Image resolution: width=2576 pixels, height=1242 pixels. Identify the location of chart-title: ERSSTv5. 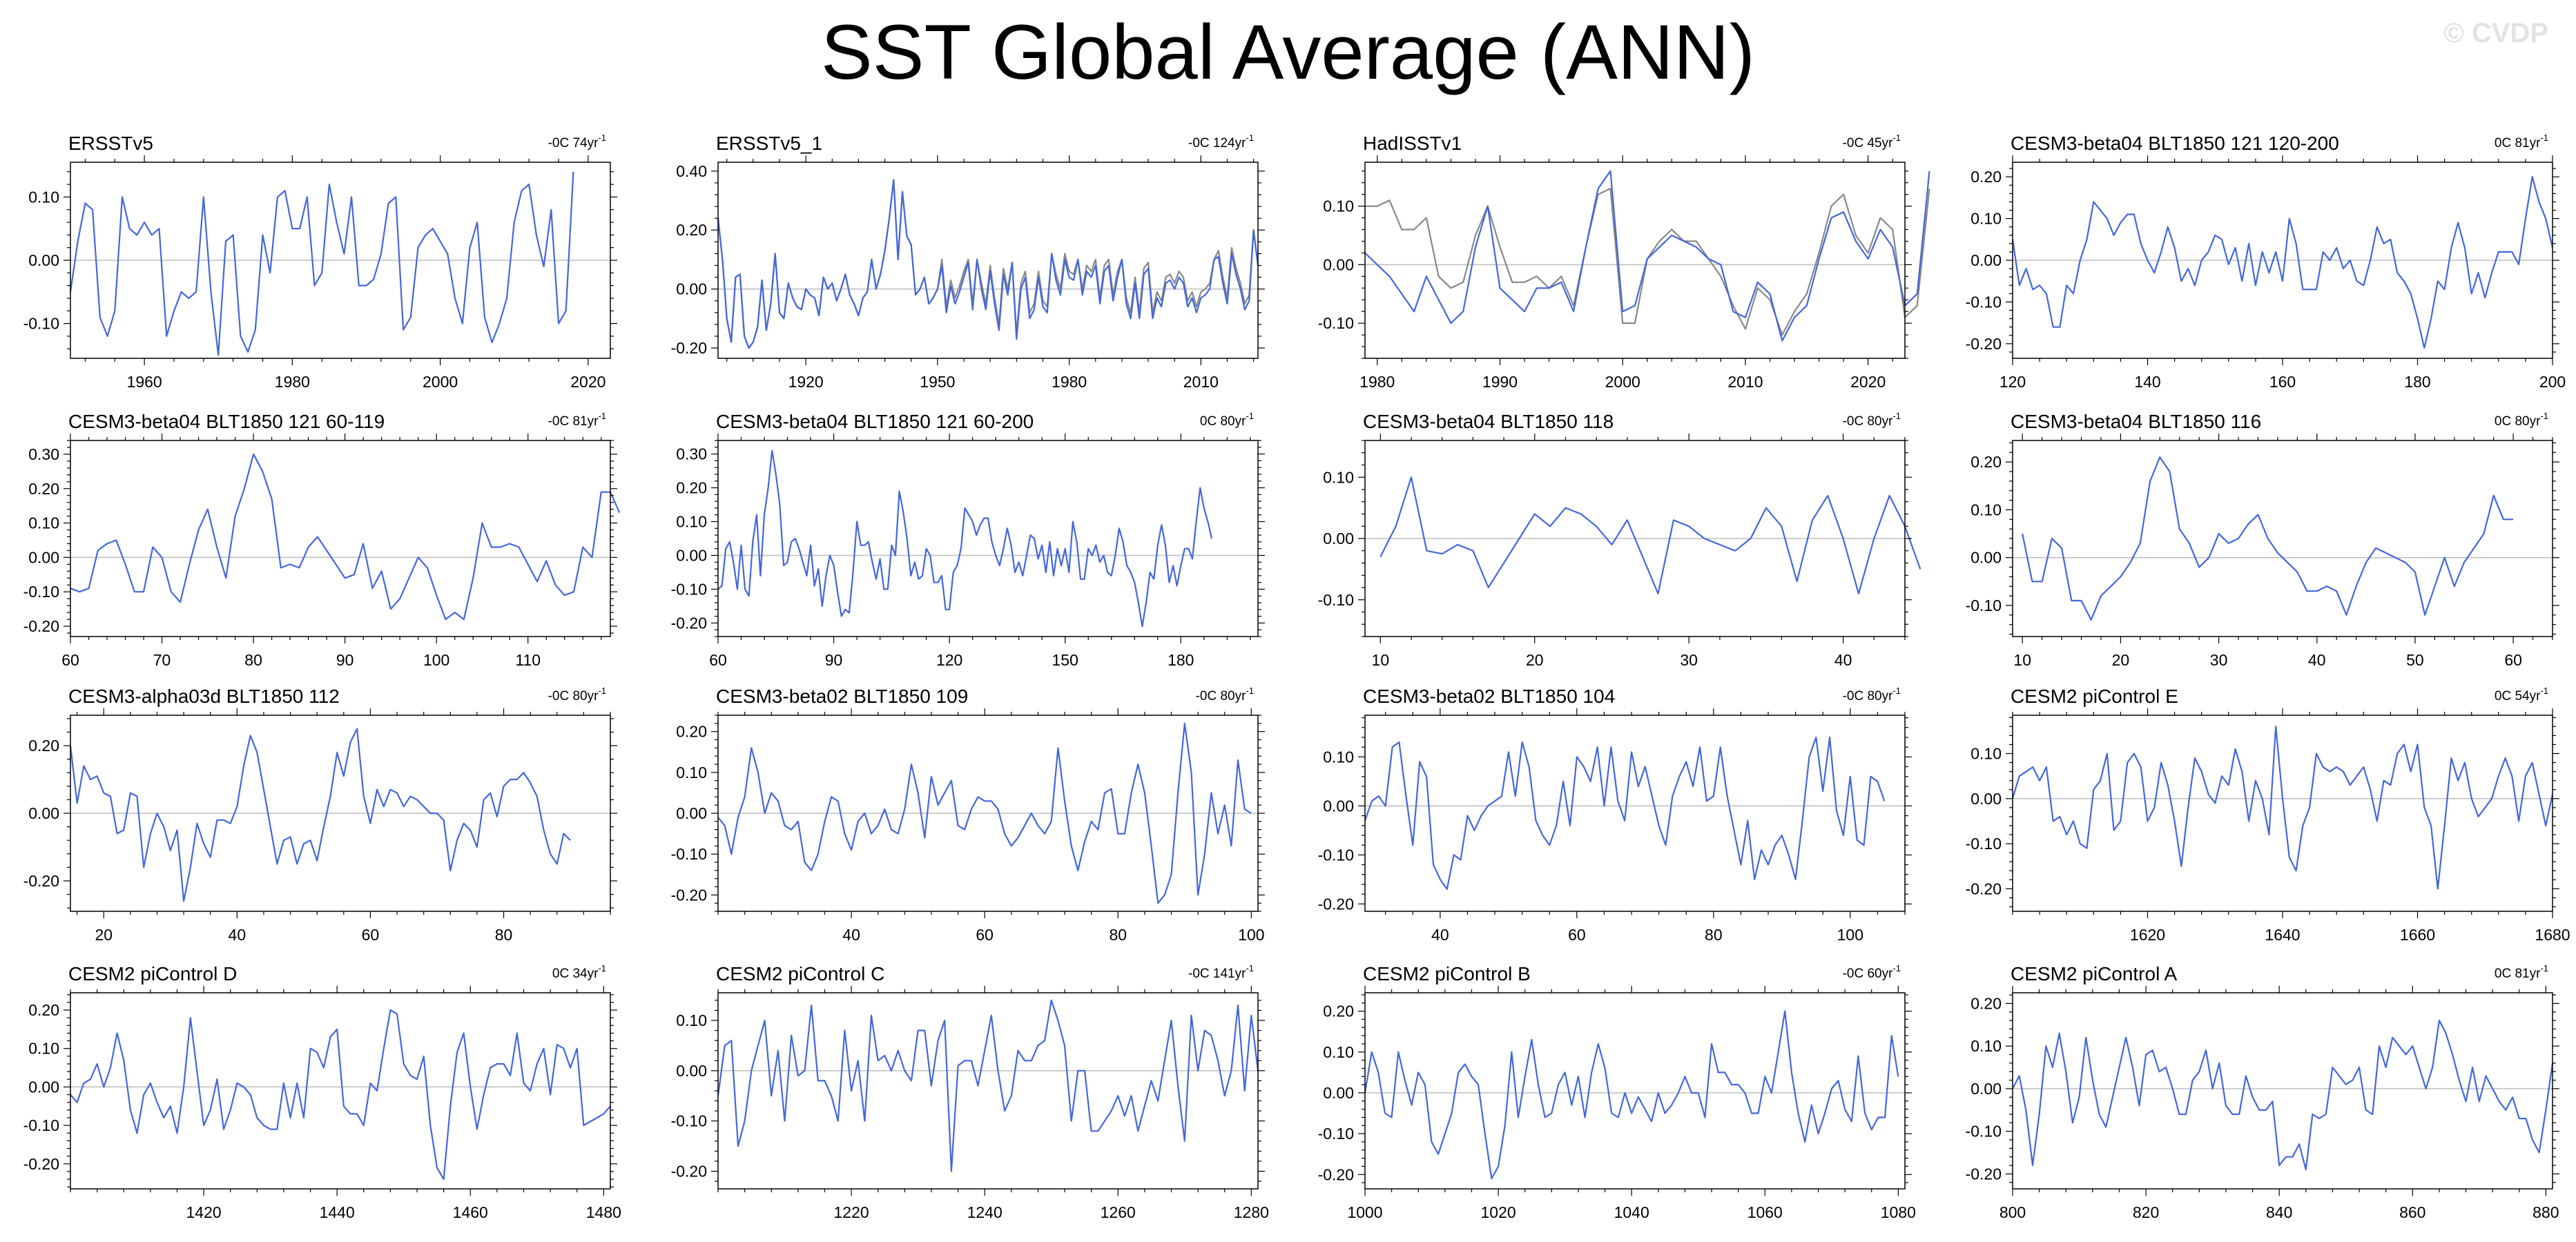
(111, 143).